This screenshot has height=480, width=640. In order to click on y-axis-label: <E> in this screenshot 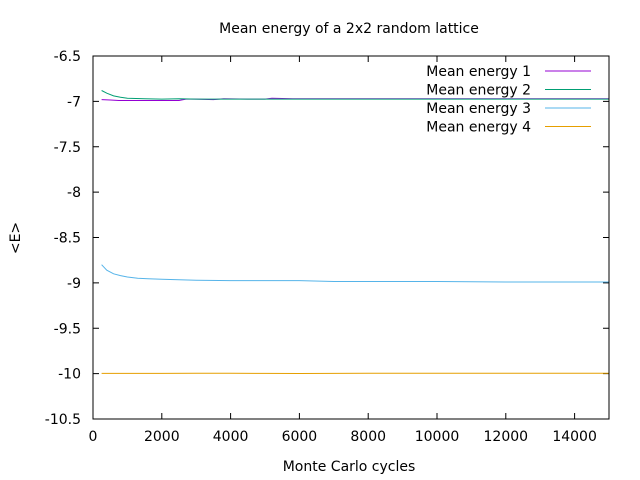, I will do `click(16, 238)`.